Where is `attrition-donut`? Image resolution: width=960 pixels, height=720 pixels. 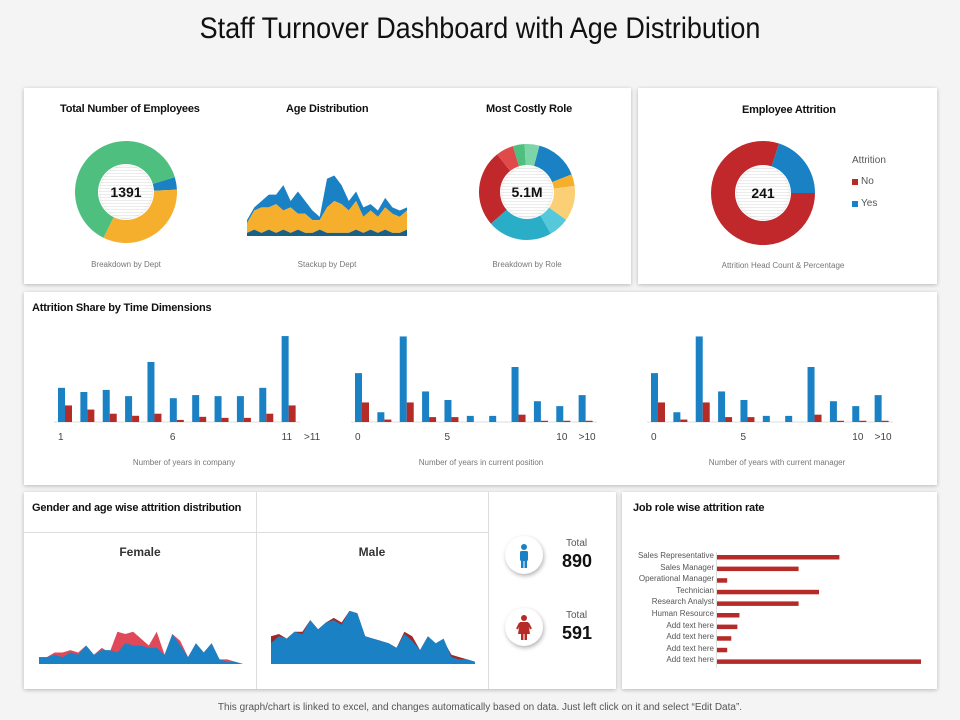 attrition-donut is located at coordinates (763, 193).